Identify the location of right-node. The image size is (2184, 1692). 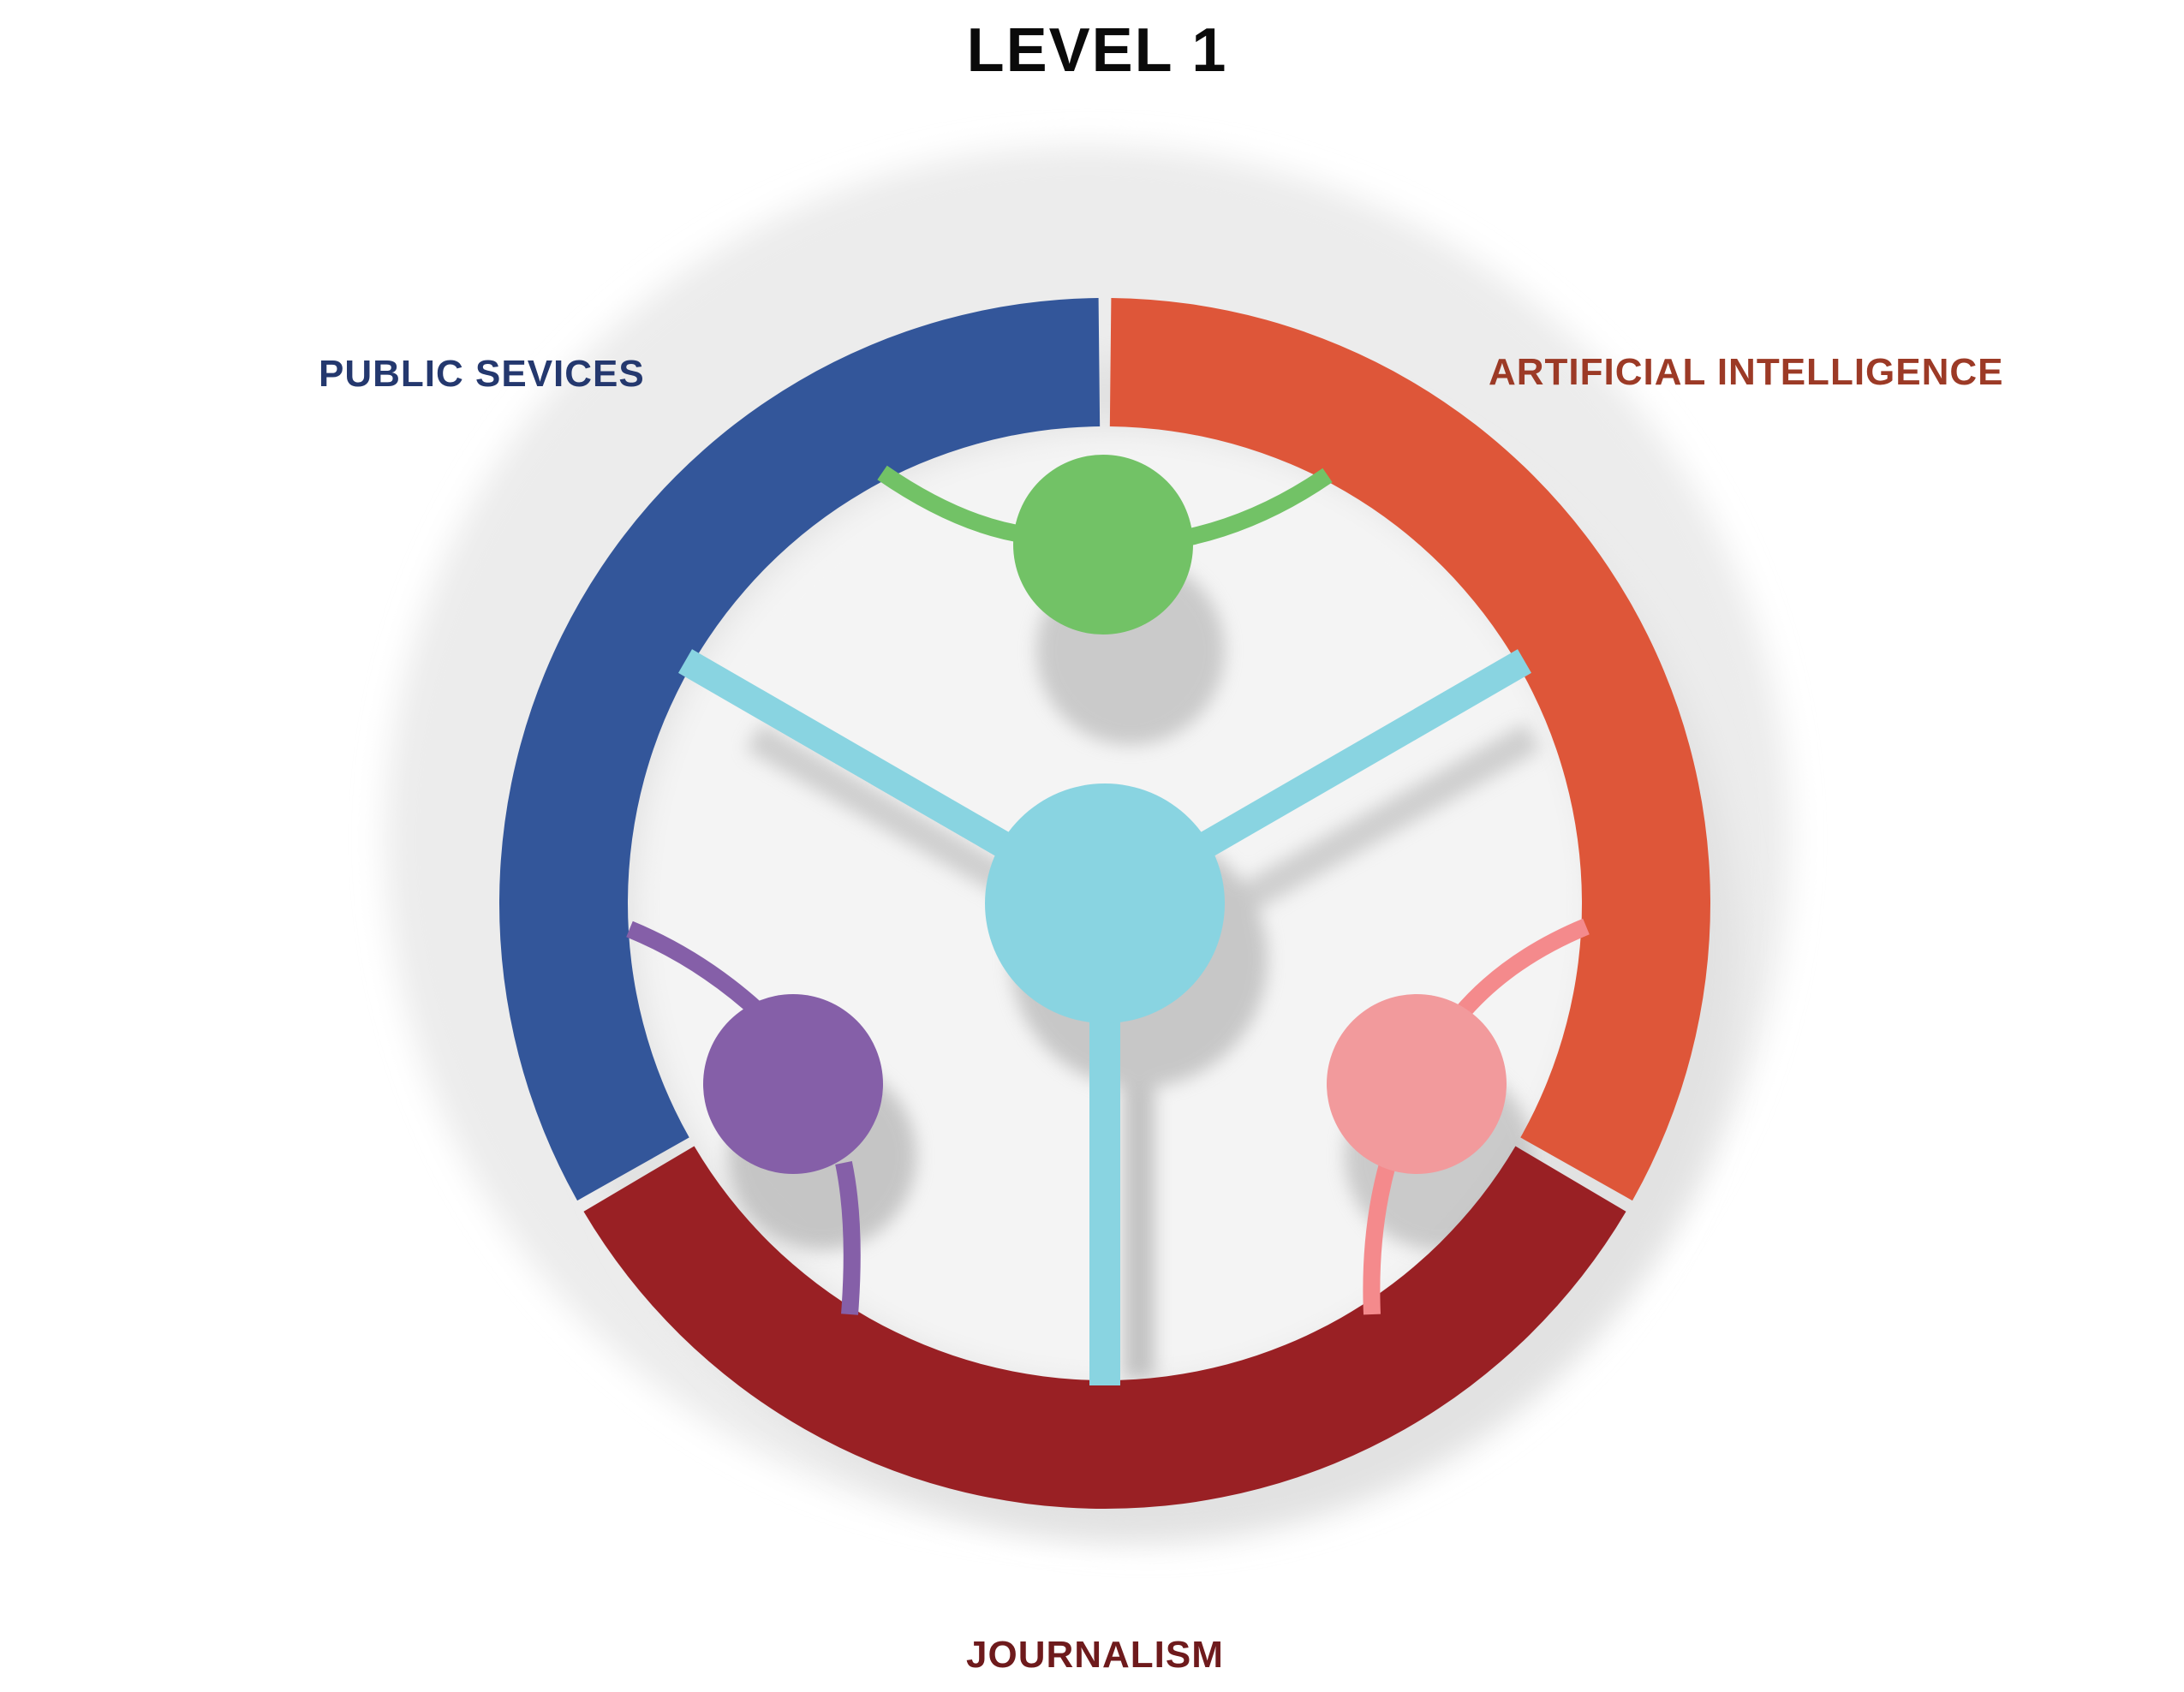
(1417, 1084).